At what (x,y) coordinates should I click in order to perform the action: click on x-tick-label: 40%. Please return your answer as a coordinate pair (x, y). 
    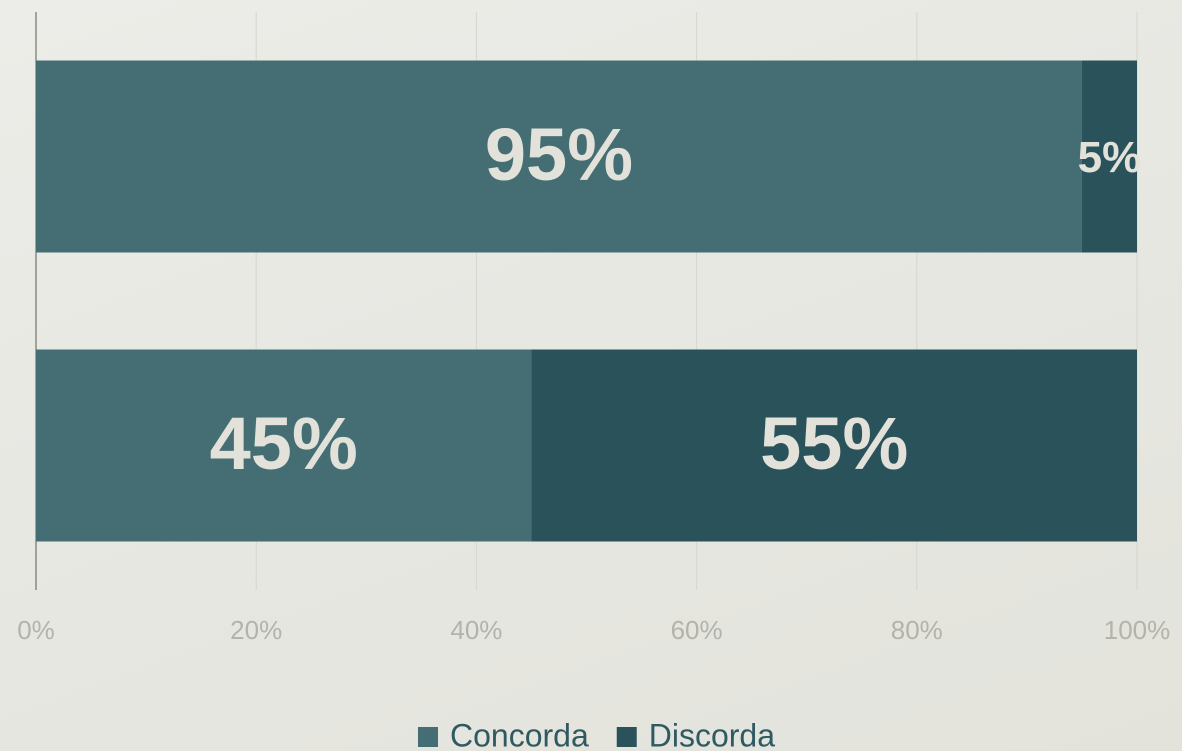
    Looking at the image, I should click on (476, 630).